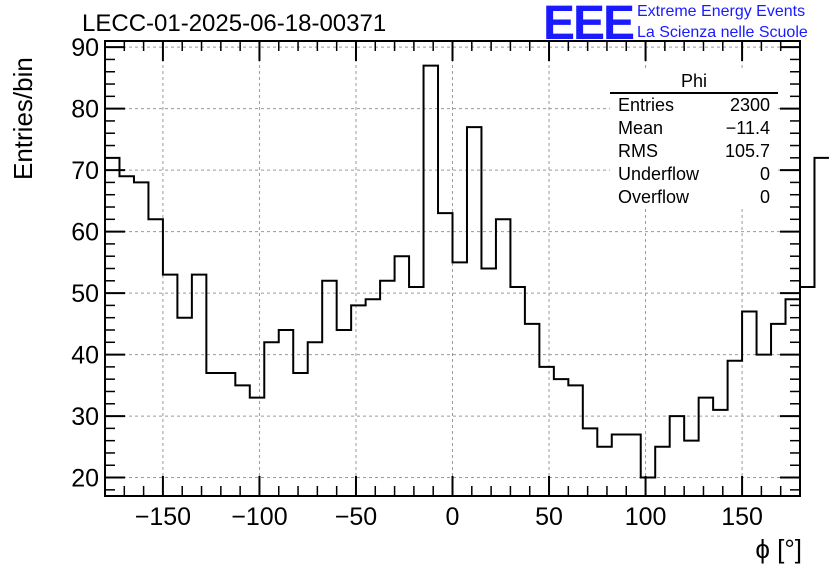 This screenshot has width=836, height=572. Describe the element at coordinates (23, 118) in the screenshot. I see `y-axis-label: Entries/bin` at that location.